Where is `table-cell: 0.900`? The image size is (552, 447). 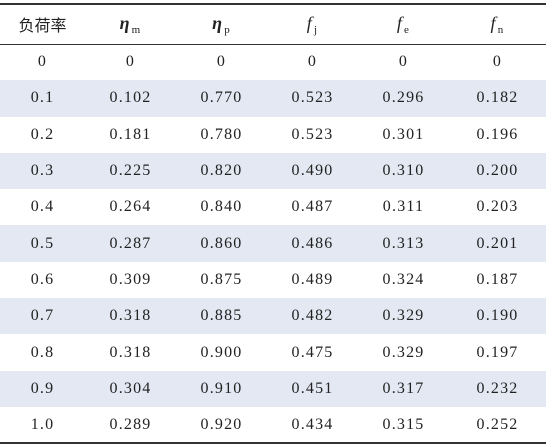
table-cell: 0.900 is located at coordinates (221, 352).